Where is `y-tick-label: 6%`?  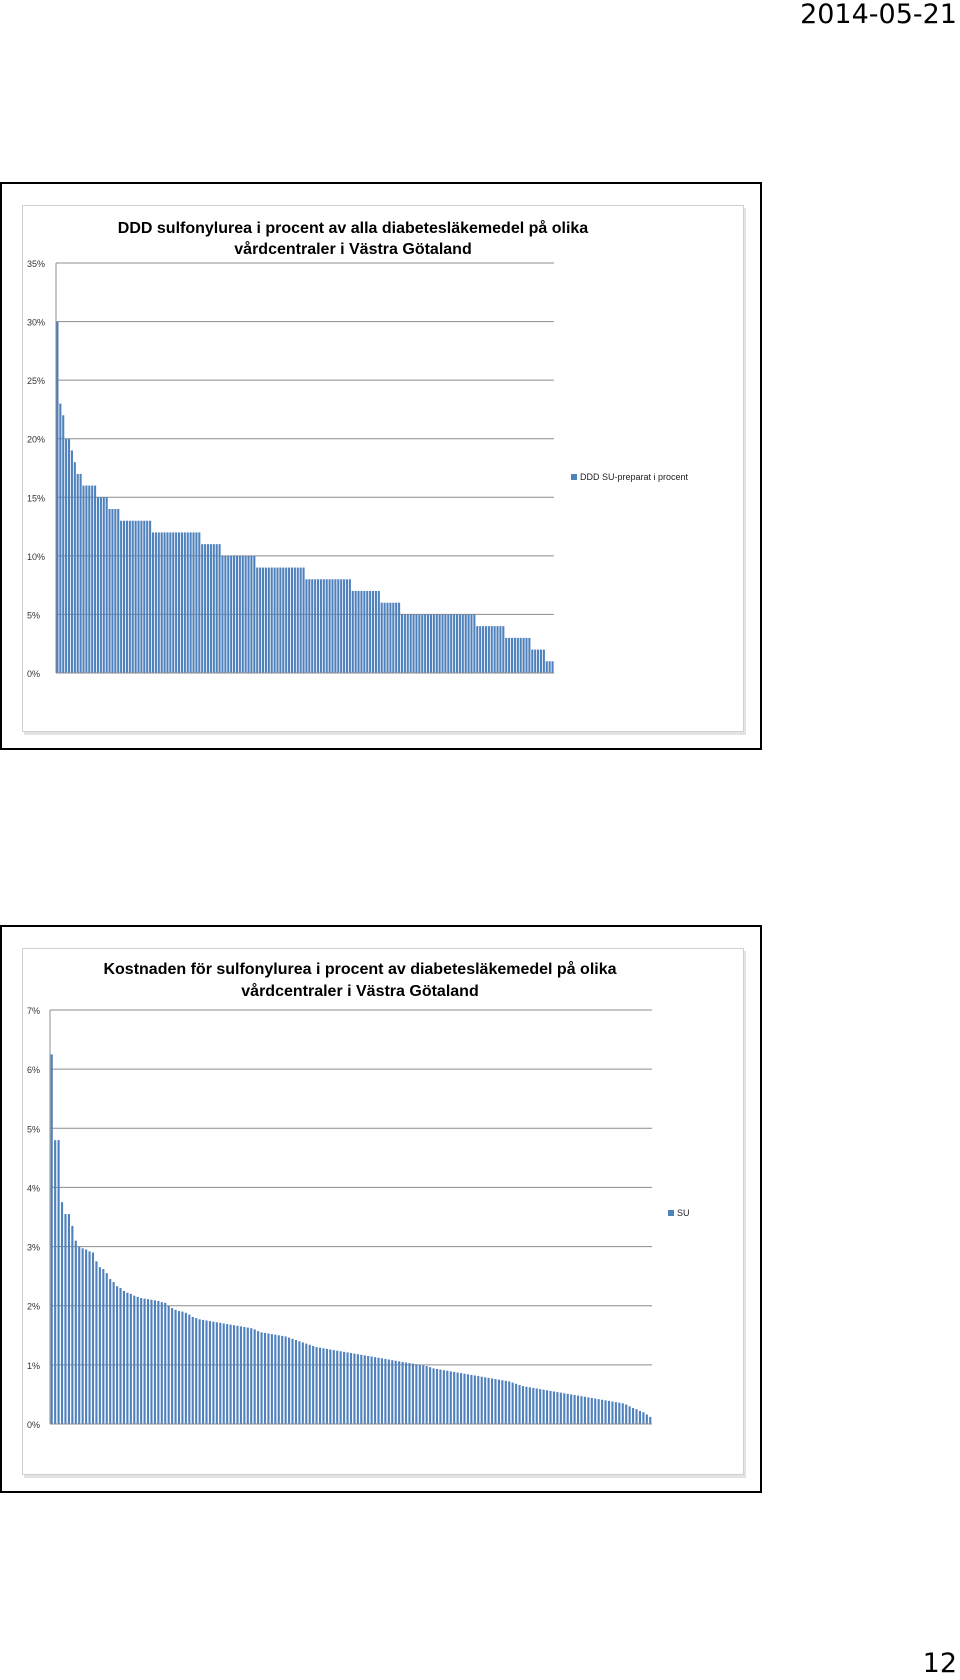 y-tick-label: 6% is located at coordinates (33, 1070).